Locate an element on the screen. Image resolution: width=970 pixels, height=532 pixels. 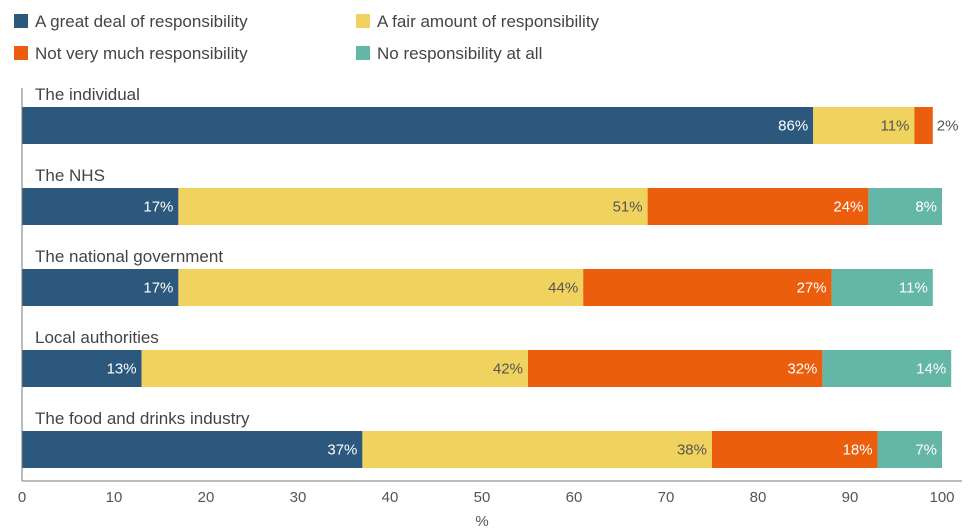
x-tick-label-4: 30 is located at coordinates (298, 497).